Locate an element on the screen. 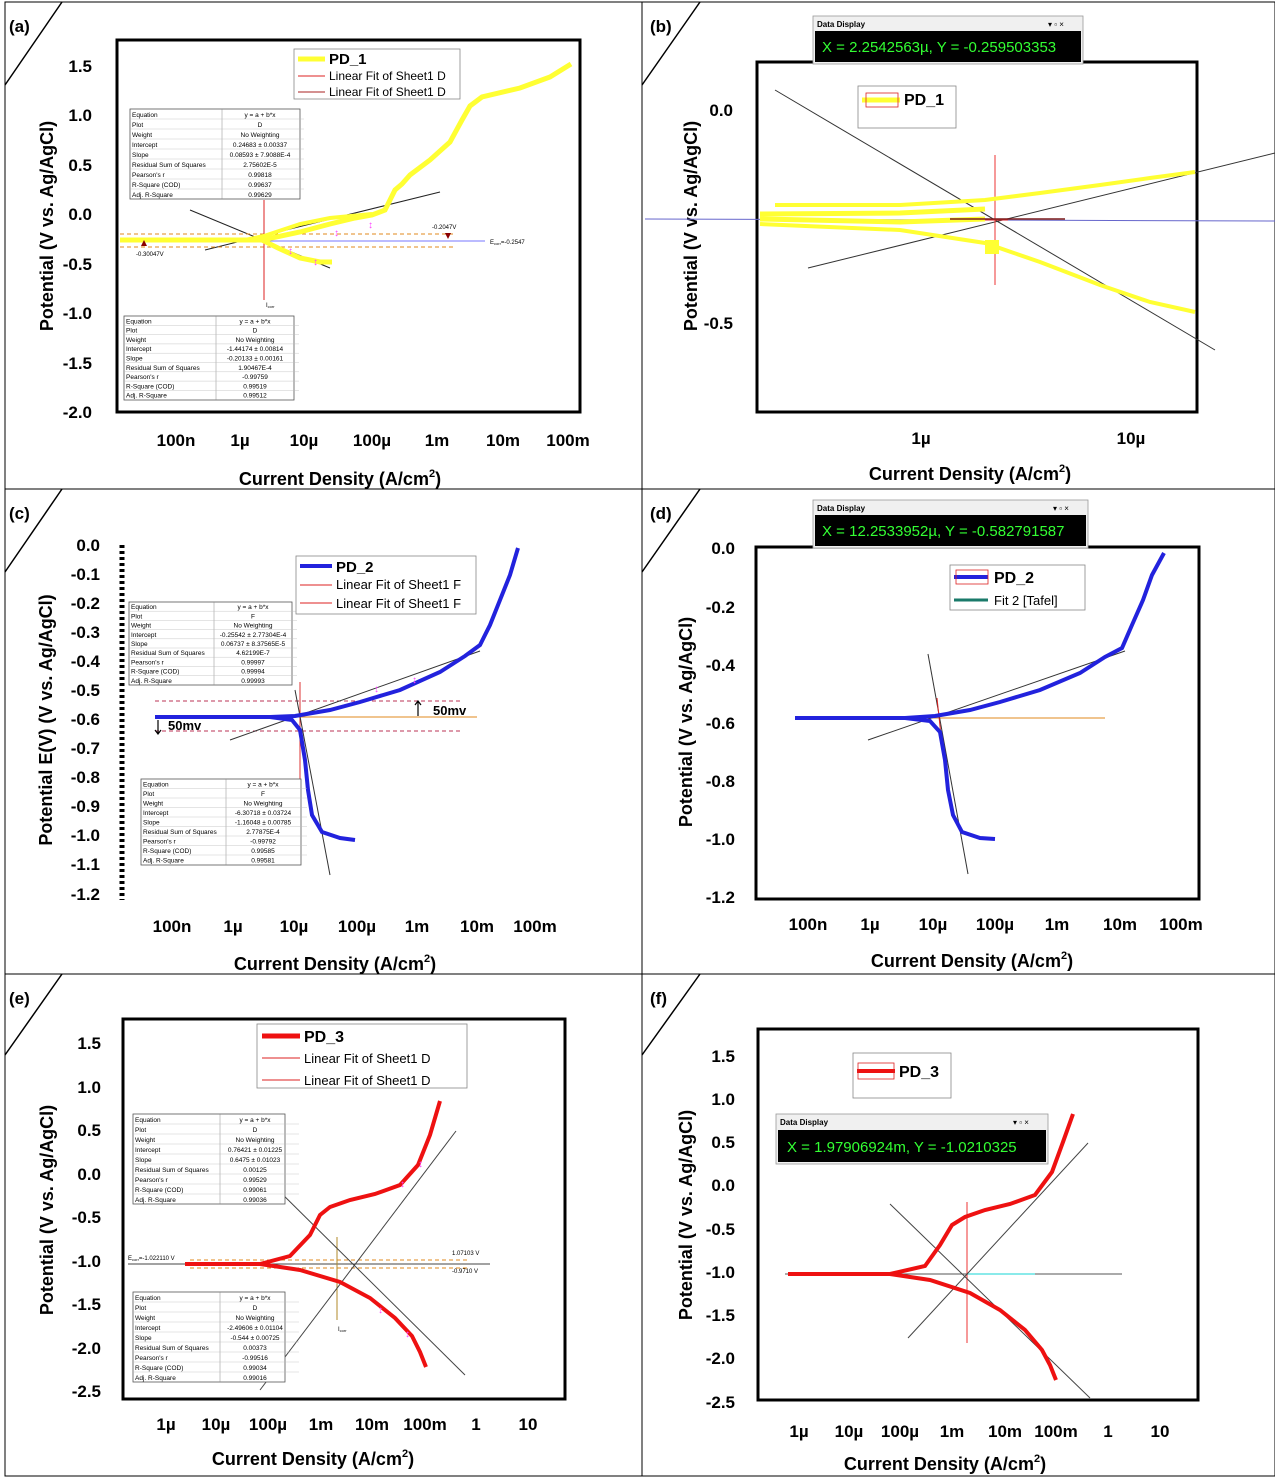  panel-e-markers: ↕ ↕ ↕ ↕ is located at coordinates (400, 1249).